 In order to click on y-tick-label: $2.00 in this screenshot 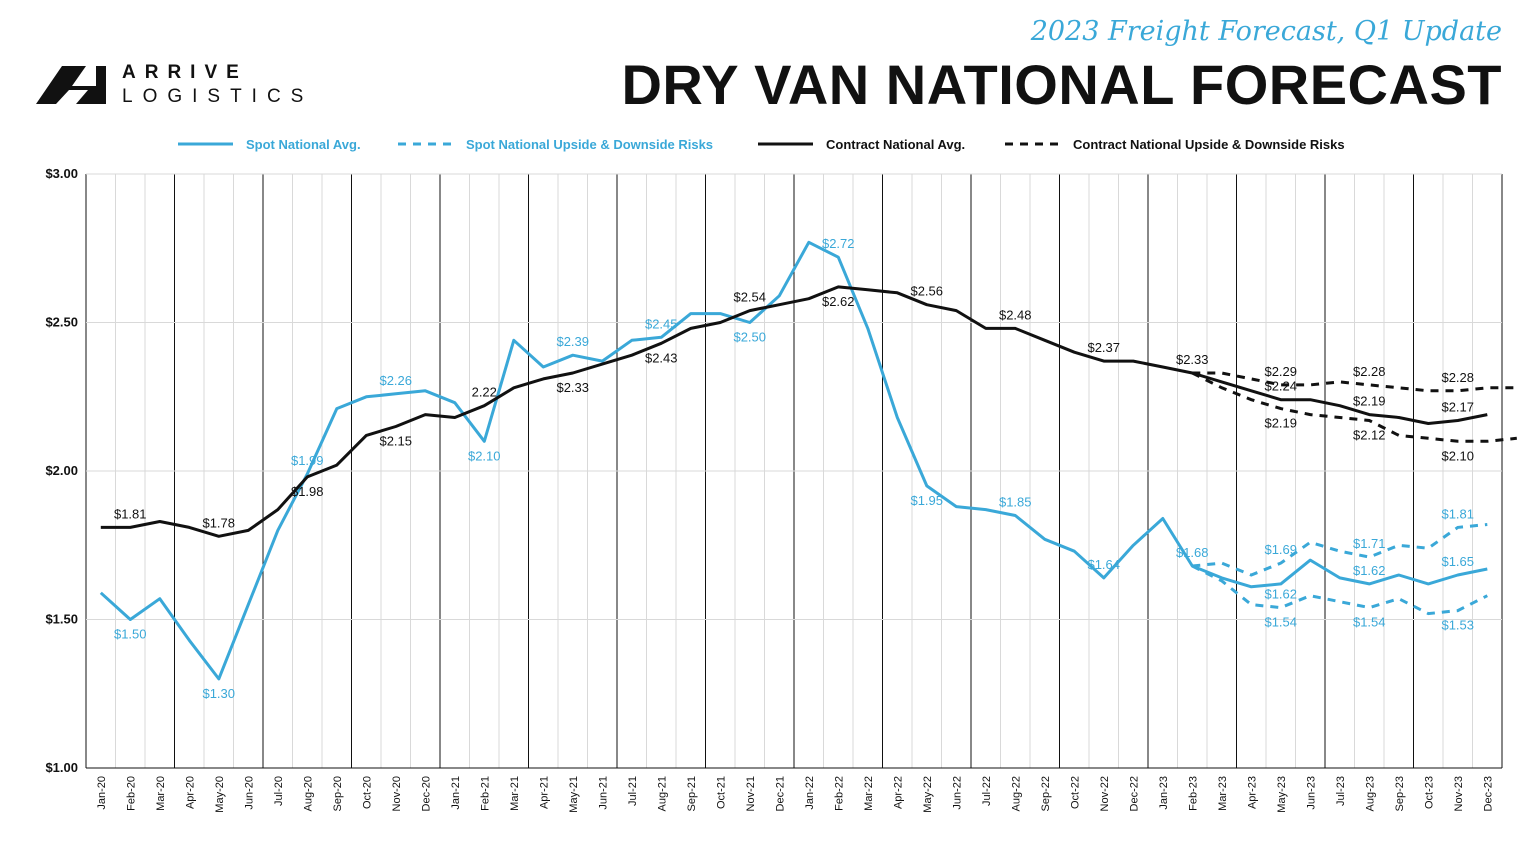, I will do `click(61, 470)`.